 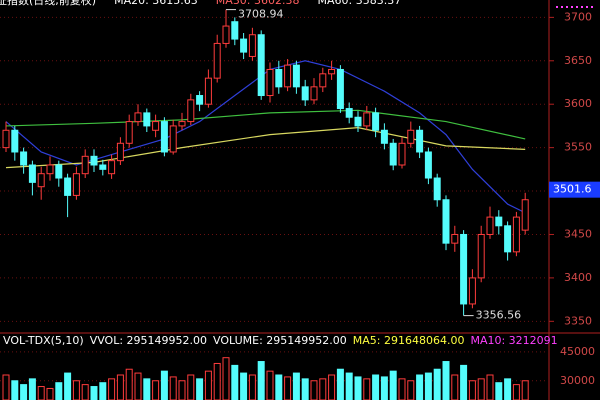 What do you see at coordinates (360, 3) in the screenshot?
I see `header-text: MA60: 3583.37` at bounding box center [360, 3].